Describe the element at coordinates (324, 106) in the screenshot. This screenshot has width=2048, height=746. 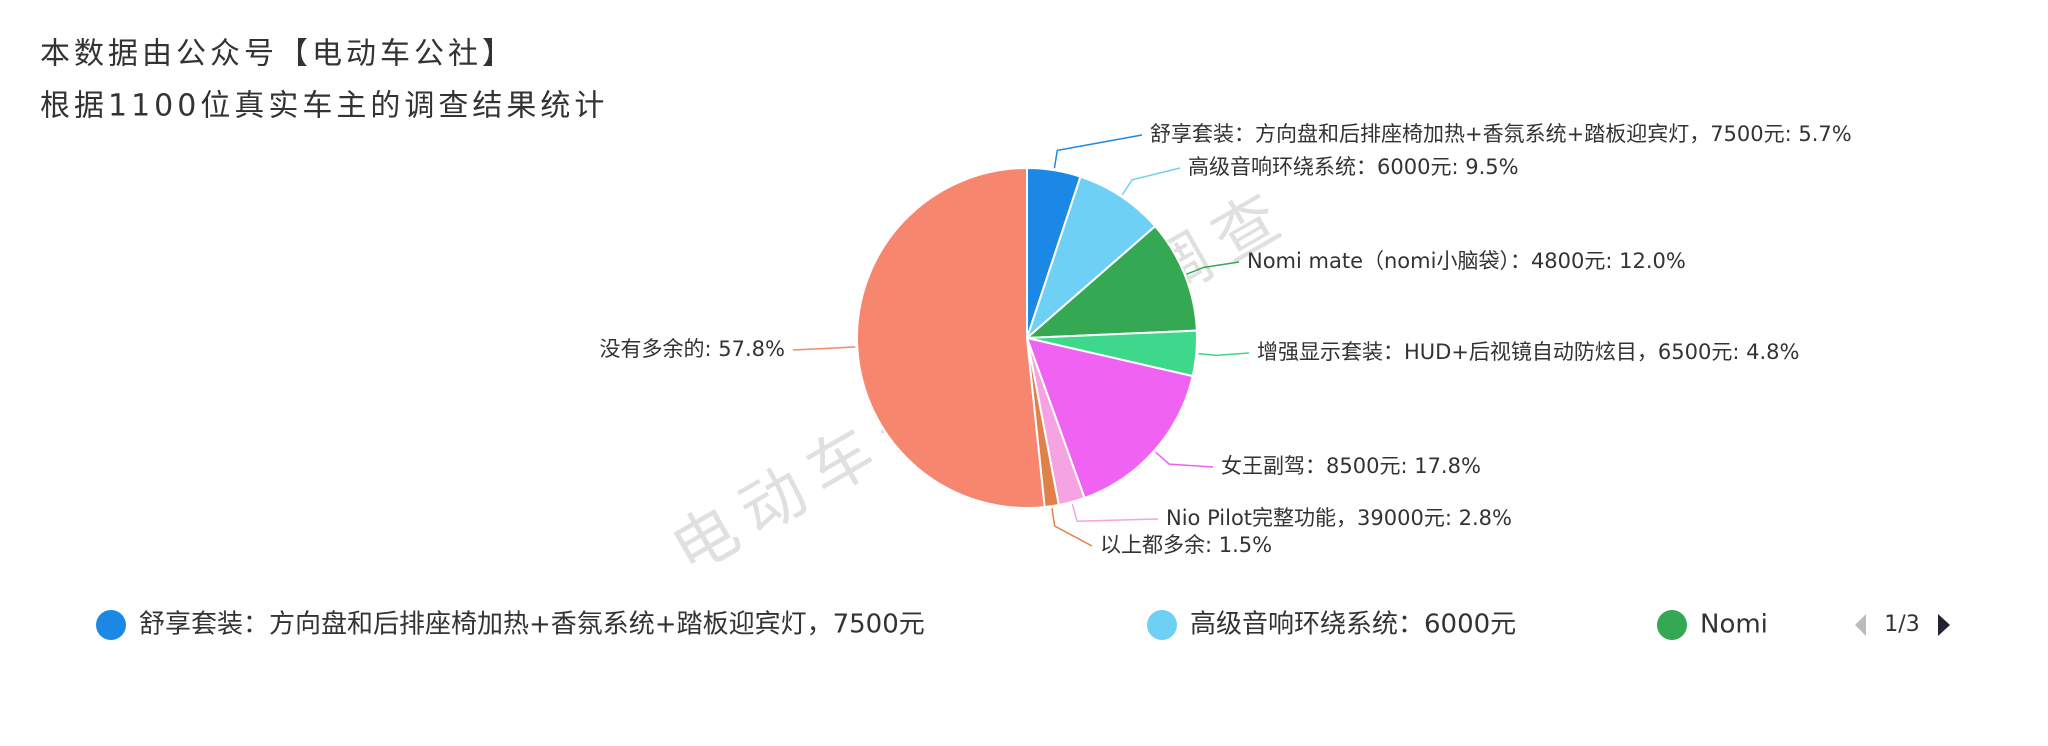
I see `chart-subtitle: 根据1100位真实车主的调查结果统计` at that location.